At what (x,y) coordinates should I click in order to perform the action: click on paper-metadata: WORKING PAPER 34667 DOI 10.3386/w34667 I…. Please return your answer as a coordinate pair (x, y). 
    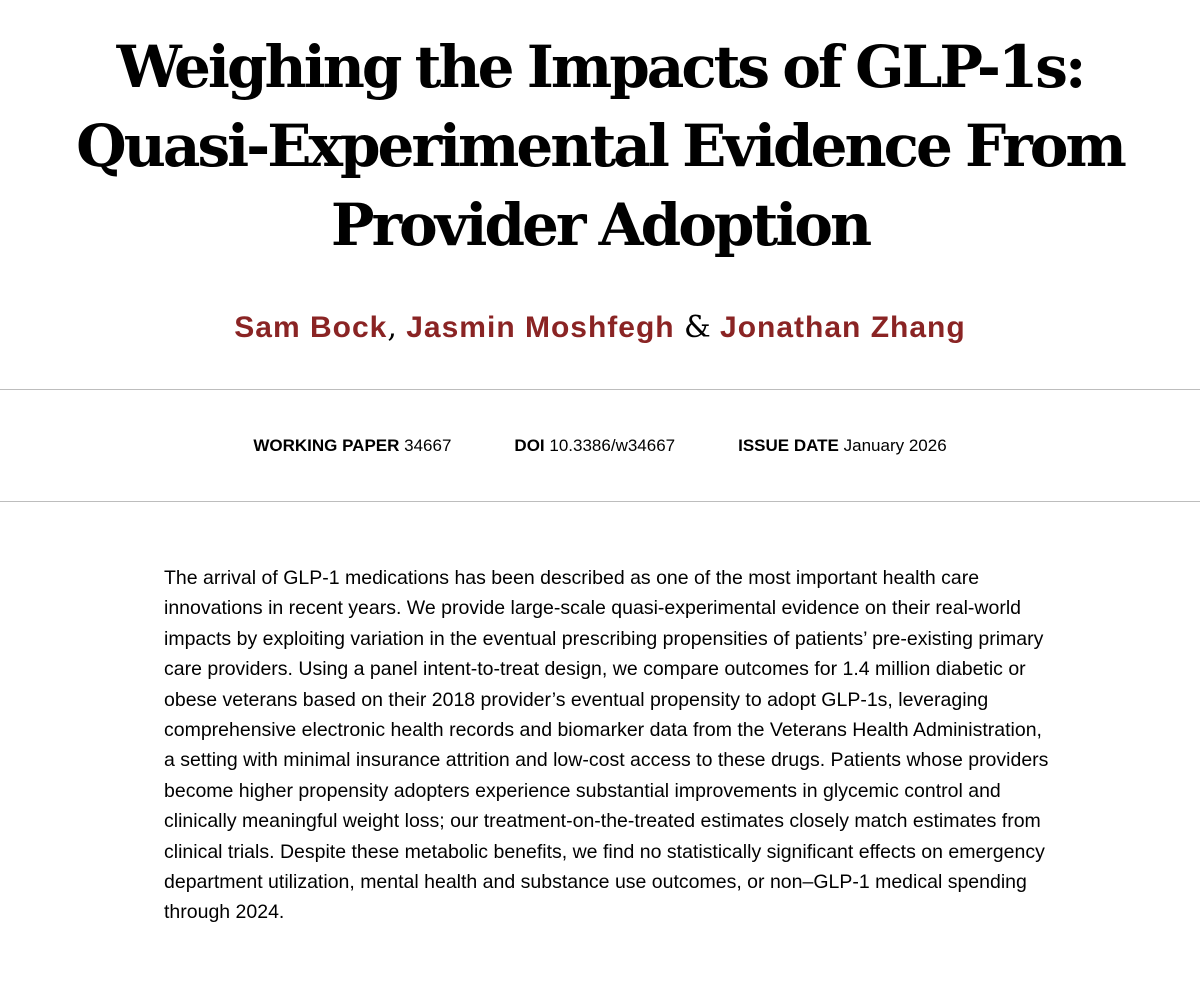
    Looking at the image, I should click on (600, 446).